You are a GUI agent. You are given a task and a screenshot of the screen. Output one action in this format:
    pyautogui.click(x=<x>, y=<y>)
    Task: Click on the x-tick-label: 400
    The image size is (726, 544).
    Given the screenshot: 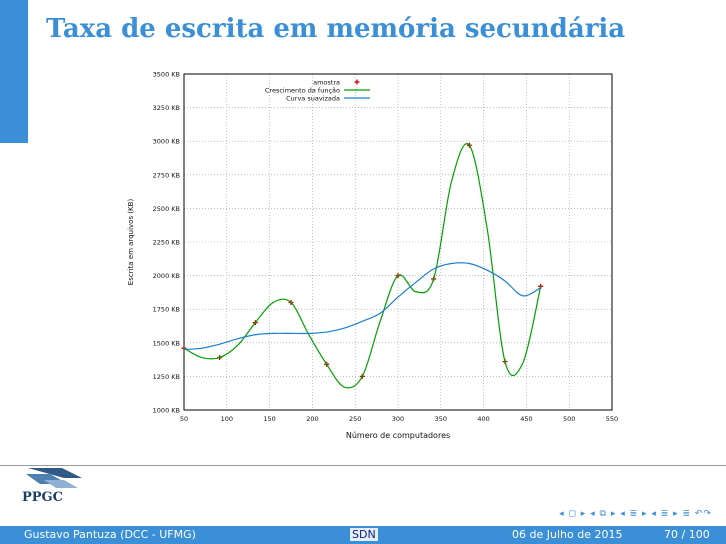 What is the action you would take?
    pyautogui.click(x=483, y=419)
    